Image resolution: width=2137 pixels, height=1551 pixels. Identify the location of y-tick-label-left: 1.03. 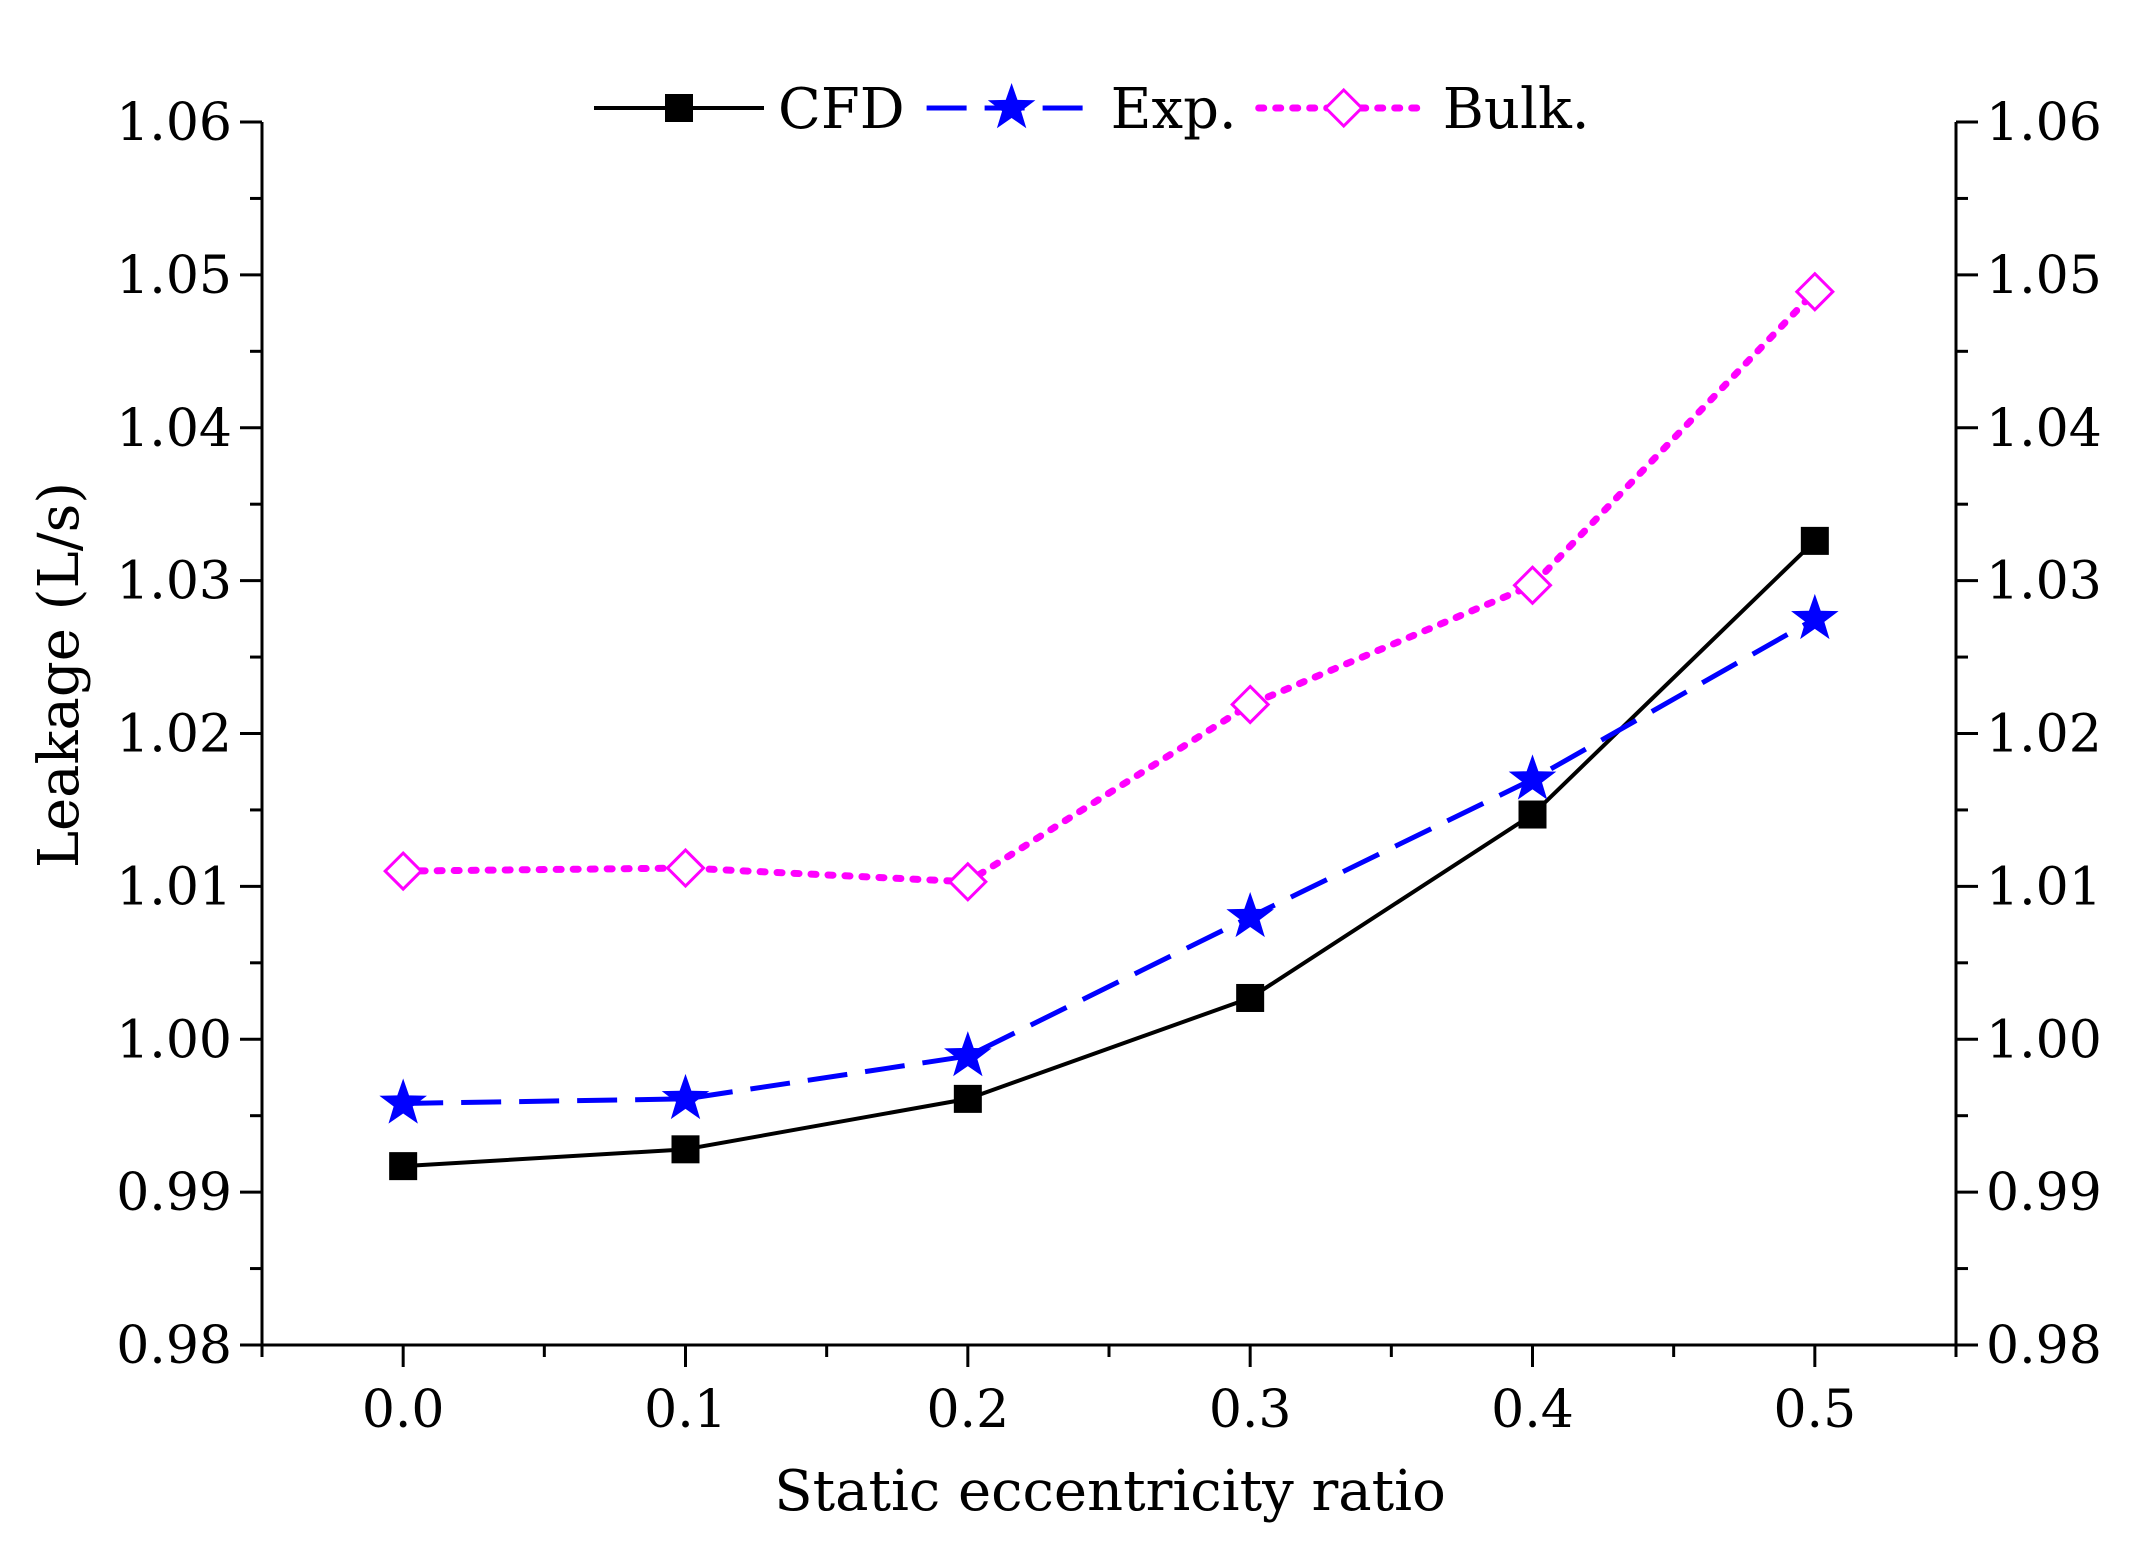
(174, 582).